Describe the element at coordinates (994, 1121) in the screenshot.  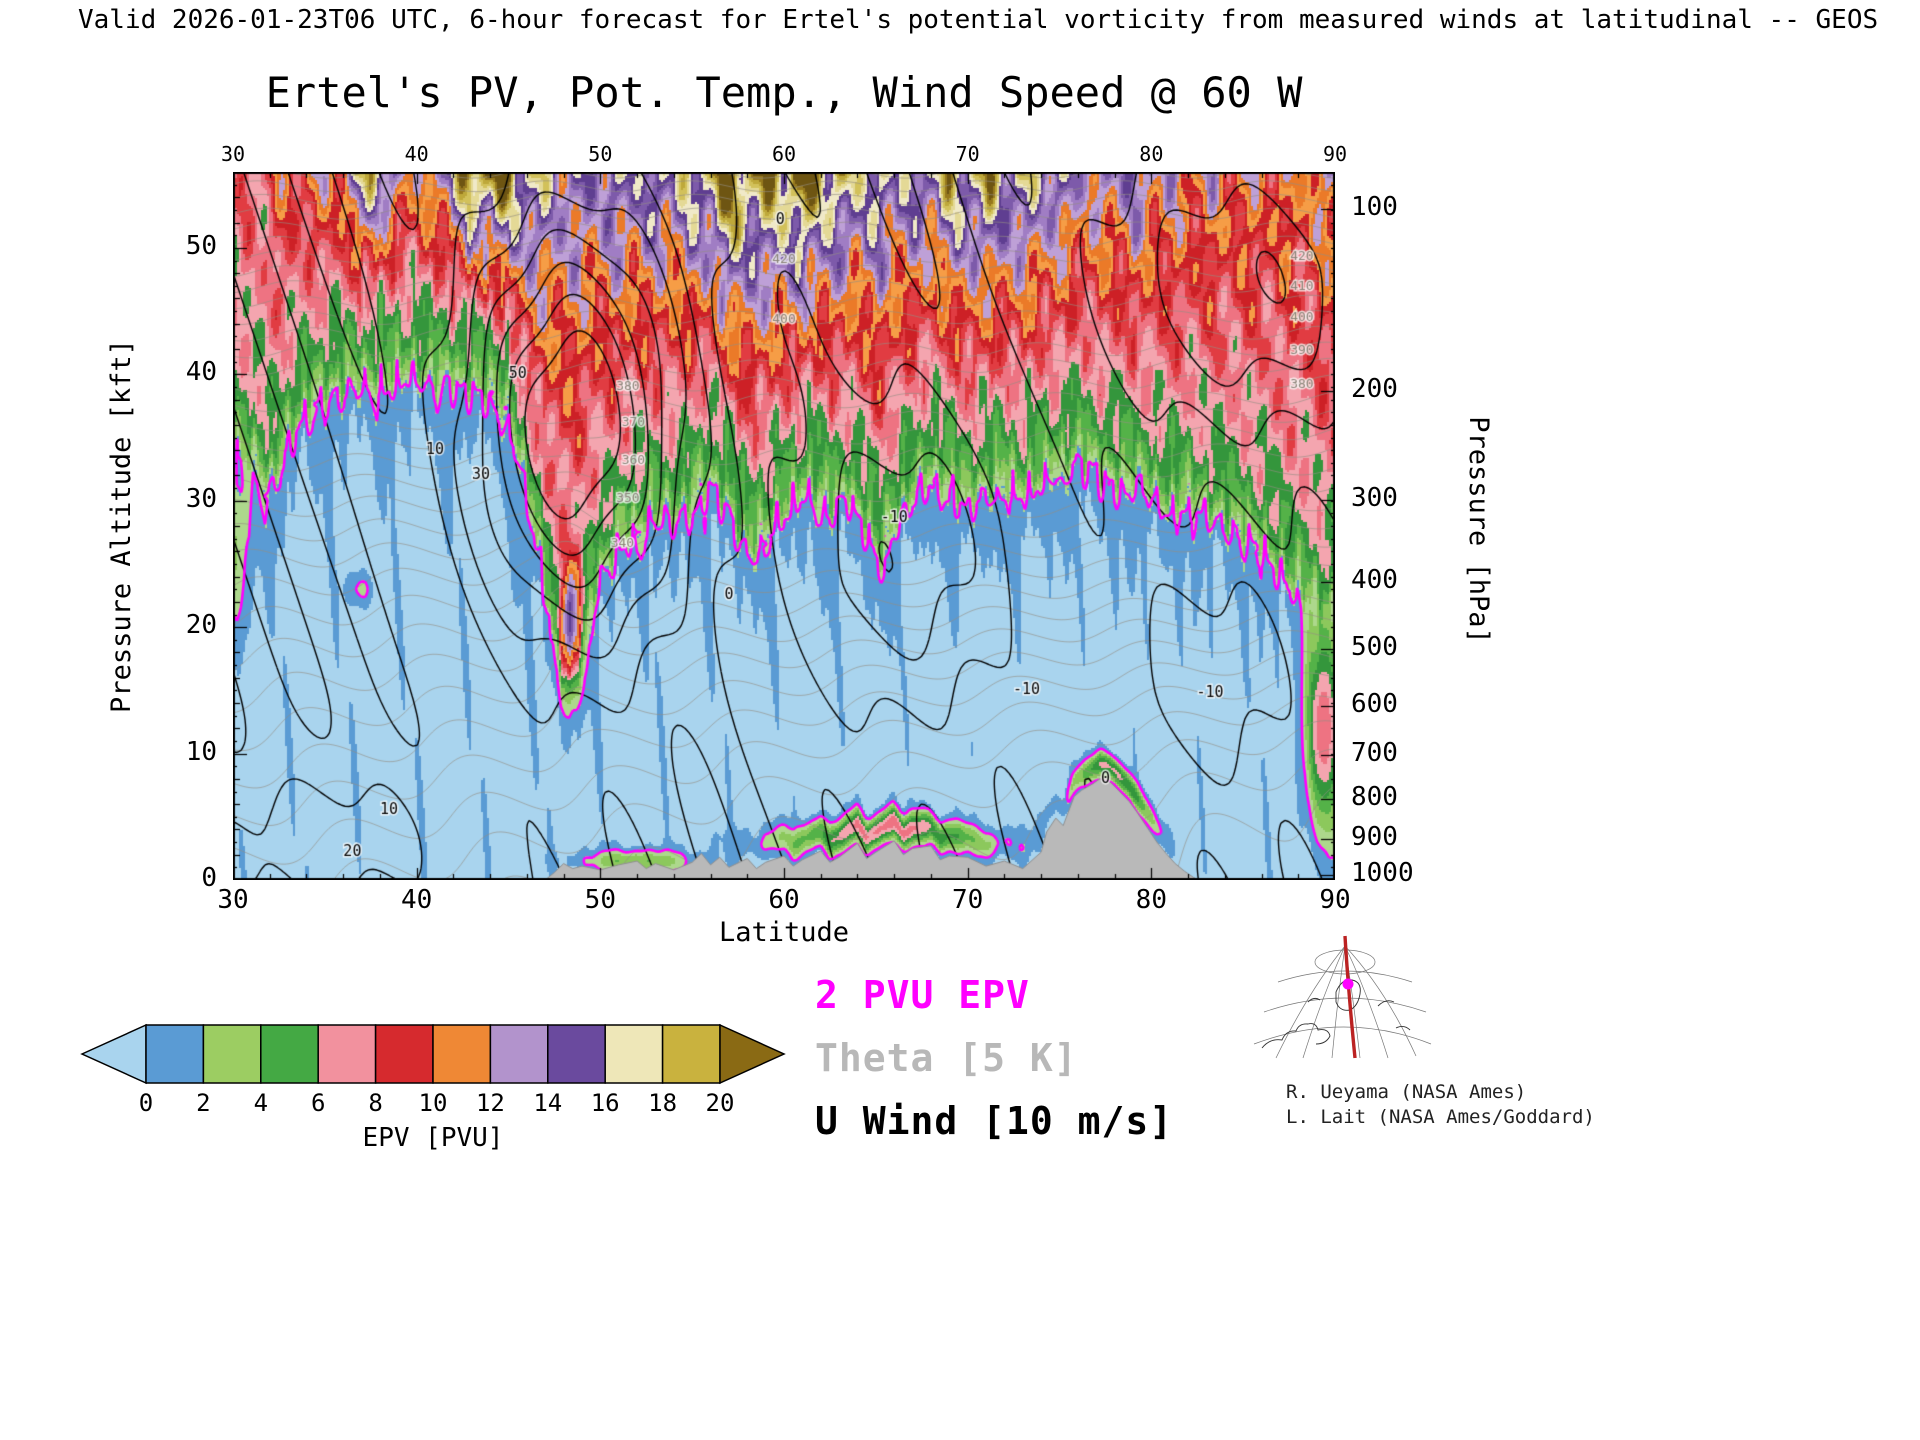
I see `legend-u-wind: U Wind [10 m/s]` at that location.